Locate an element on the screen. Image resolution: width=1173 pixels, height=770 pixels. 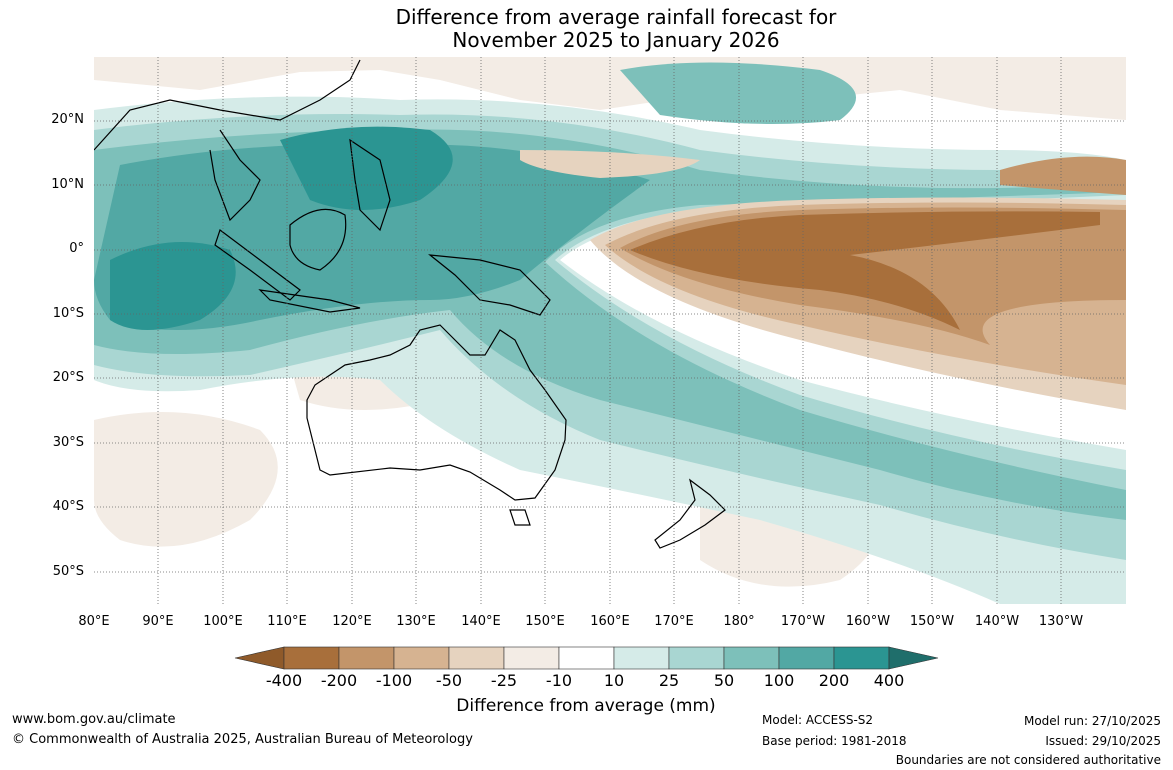
lon-label: 90°E is located at coordinates (158, 621).